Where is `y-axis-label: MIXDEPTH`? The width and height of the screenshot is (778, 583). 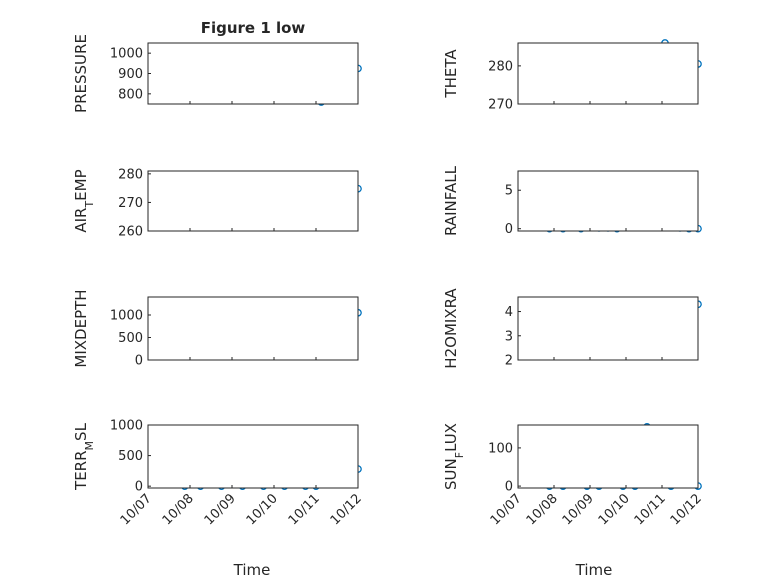
y-axis-label: MIXDEPTH is located at coordinates (81, 328).